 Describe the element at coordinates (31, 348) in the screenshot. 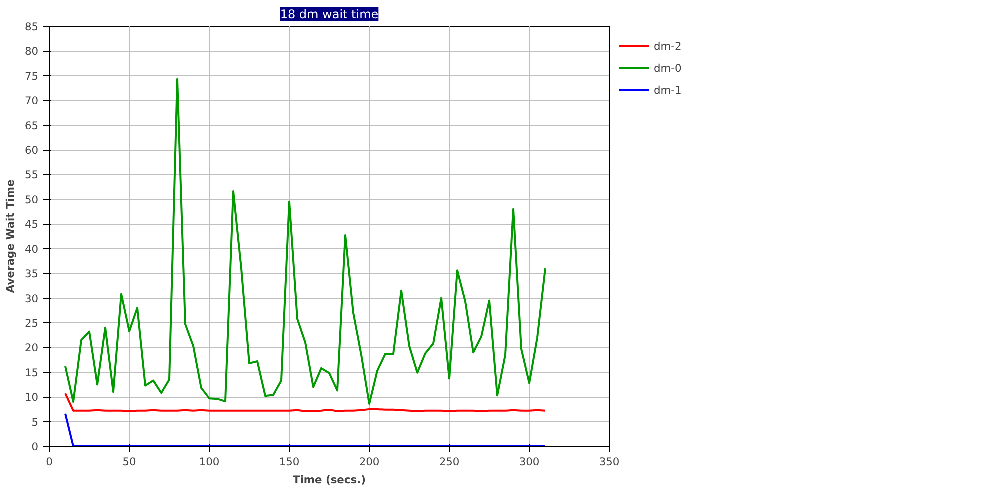

I see `y-tick-label: 20` at that location.